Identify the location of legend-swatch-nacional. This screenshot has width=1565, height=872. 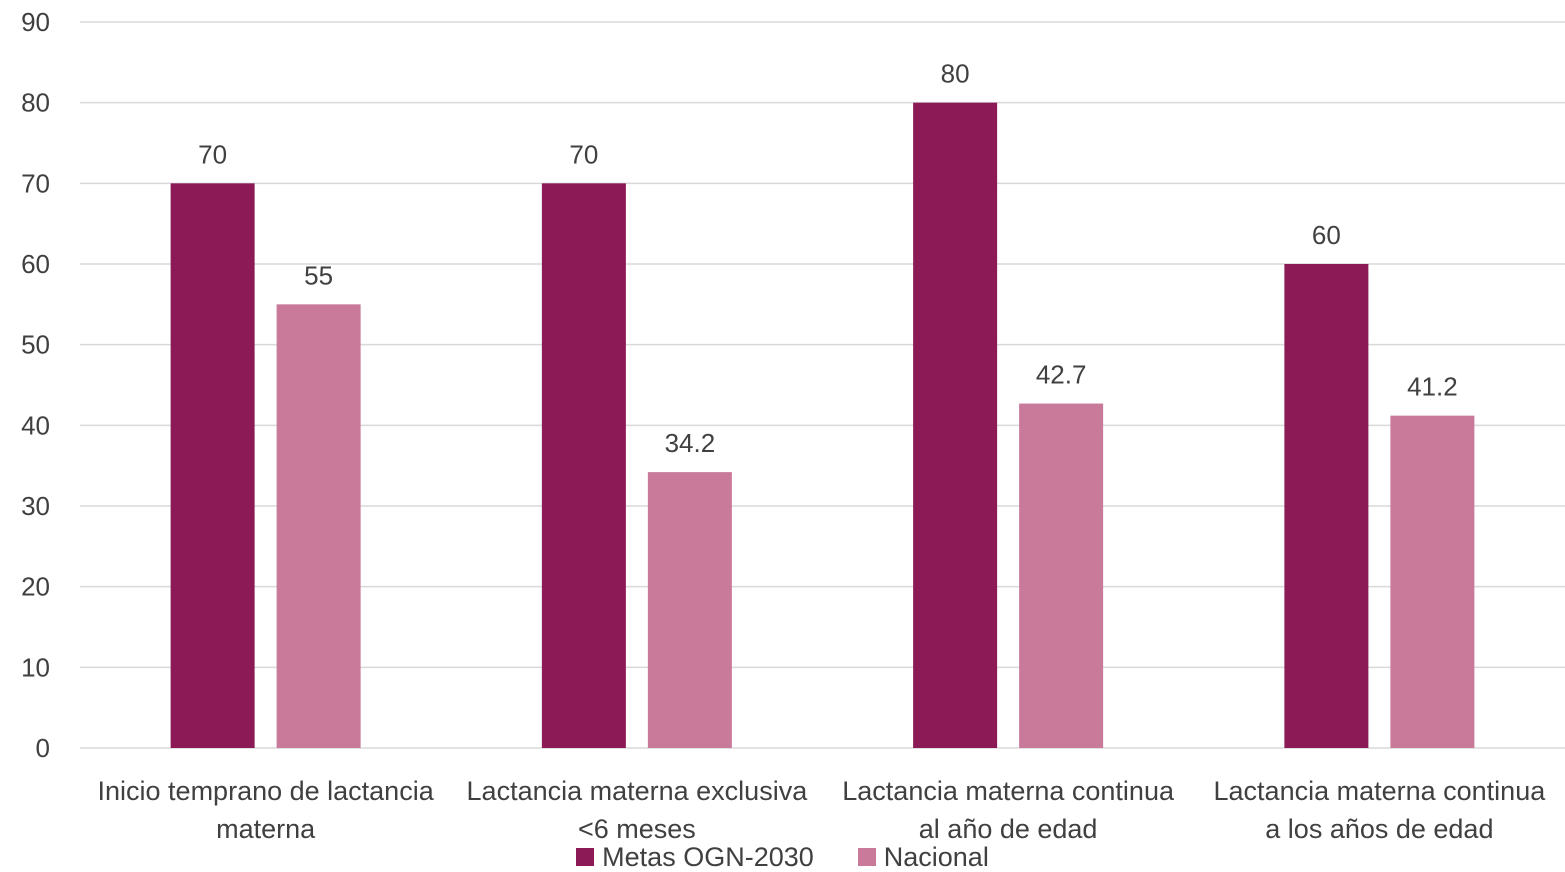
(866, 857).